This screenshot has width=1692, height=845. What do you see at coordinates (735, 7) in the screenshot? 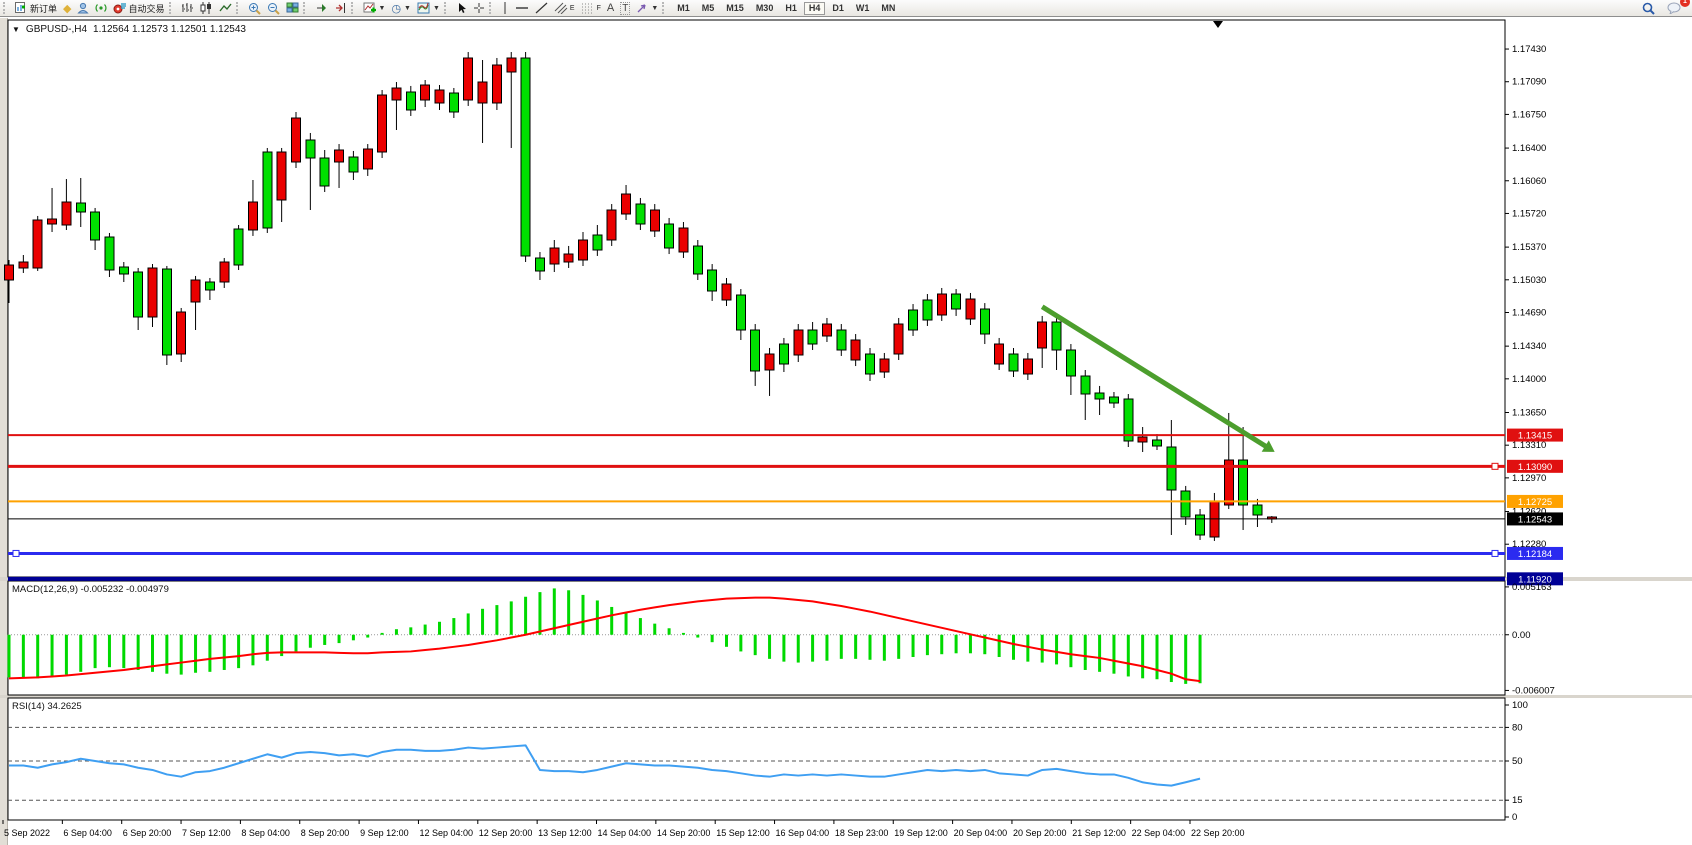
I see `timeframe-button-m15: M15` at bounding box center [735, 7].